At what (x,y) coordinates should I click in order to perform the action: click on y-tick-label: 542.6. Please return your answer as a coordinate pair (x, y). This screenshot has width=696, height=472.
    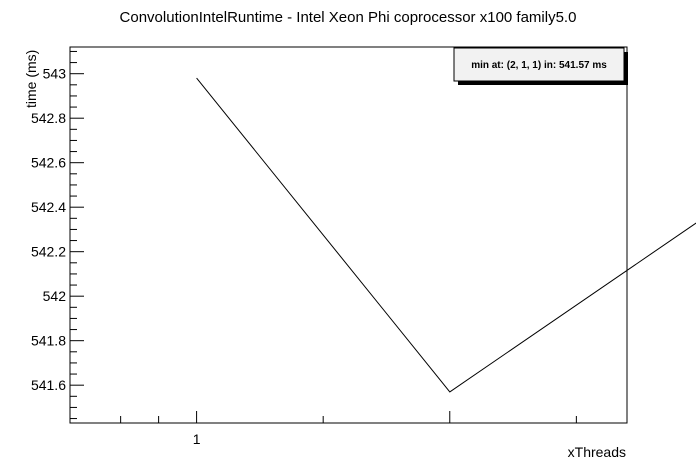
    Looking at the image, I should click on (48, 163).